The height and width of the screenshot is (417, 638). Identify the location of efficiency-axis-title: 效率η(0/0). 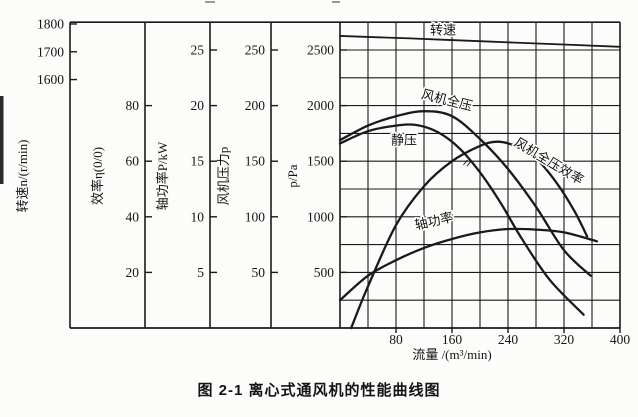
(97, 176).